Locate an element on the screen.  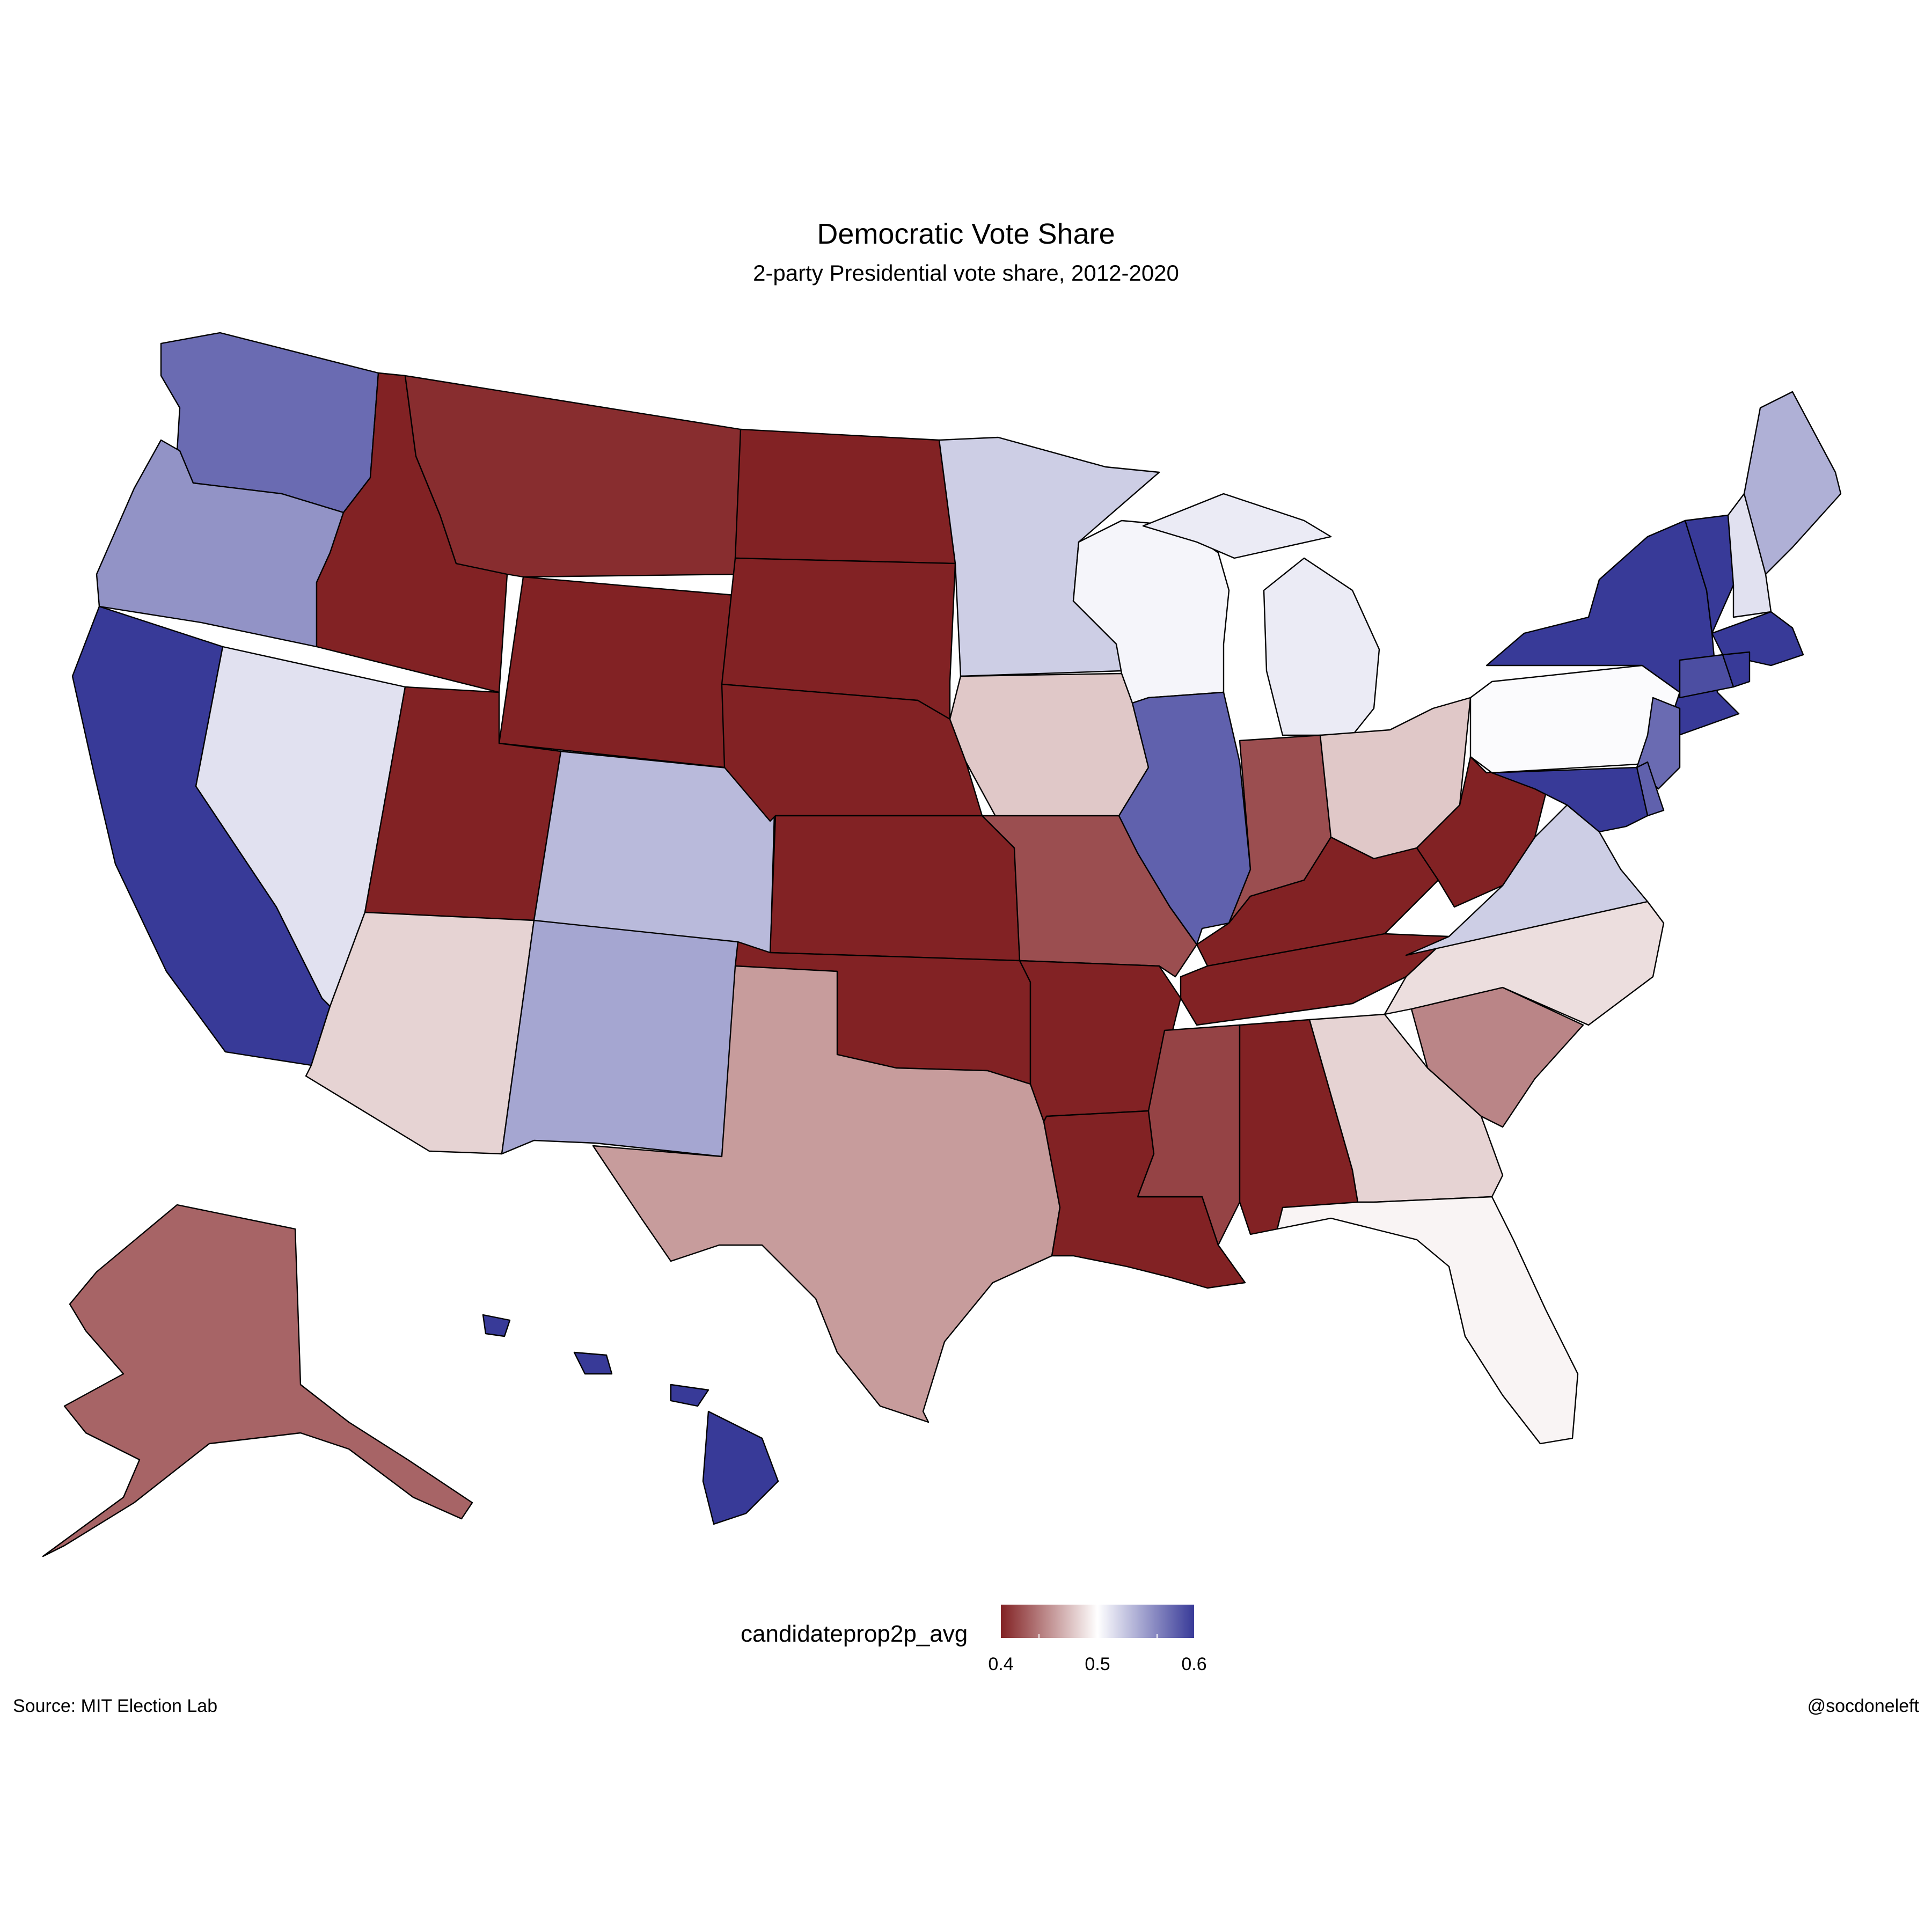
state-vt is located at coordinates (1709, 574).